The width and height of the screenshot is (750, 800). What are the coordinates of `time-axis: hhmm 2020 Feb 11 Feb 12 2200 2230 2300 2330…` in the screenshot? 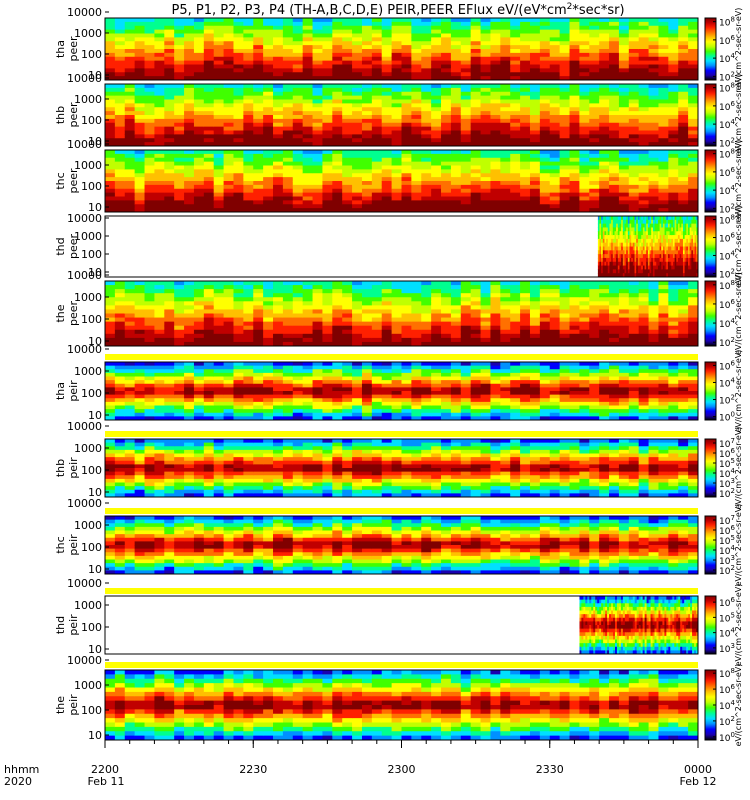 It's located at (360, 764).